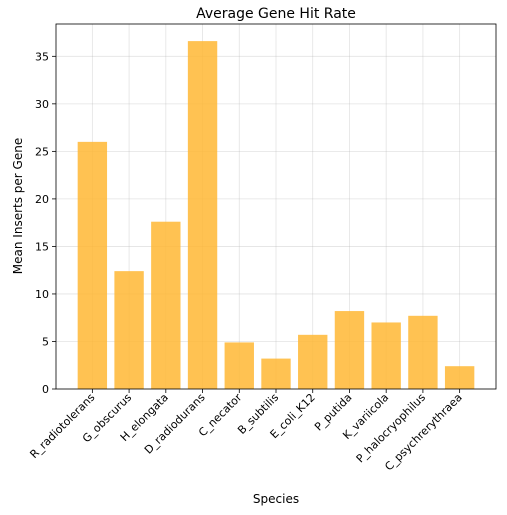 The width and height of the screenshot is (507, 515). Describe the element at coordinates (391, 428) in the screenshot. I see `x-tick-label: P_halocryophilus` at that location.